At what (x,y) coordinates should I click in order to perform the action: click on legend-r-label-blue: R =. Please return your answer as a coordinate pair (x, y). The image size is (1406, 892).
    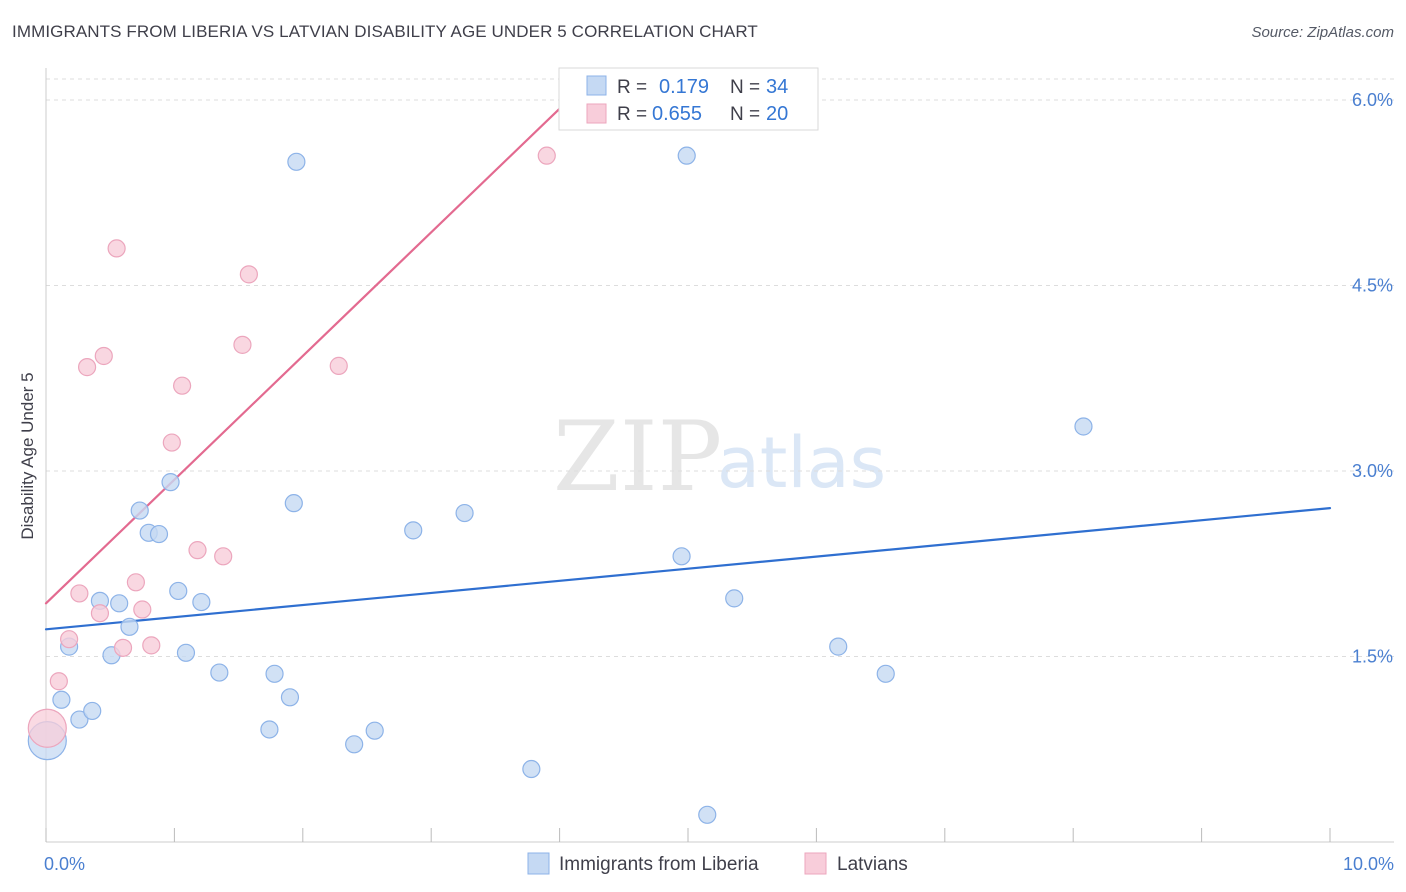
    Looking at the image, I should click on (632, 87).